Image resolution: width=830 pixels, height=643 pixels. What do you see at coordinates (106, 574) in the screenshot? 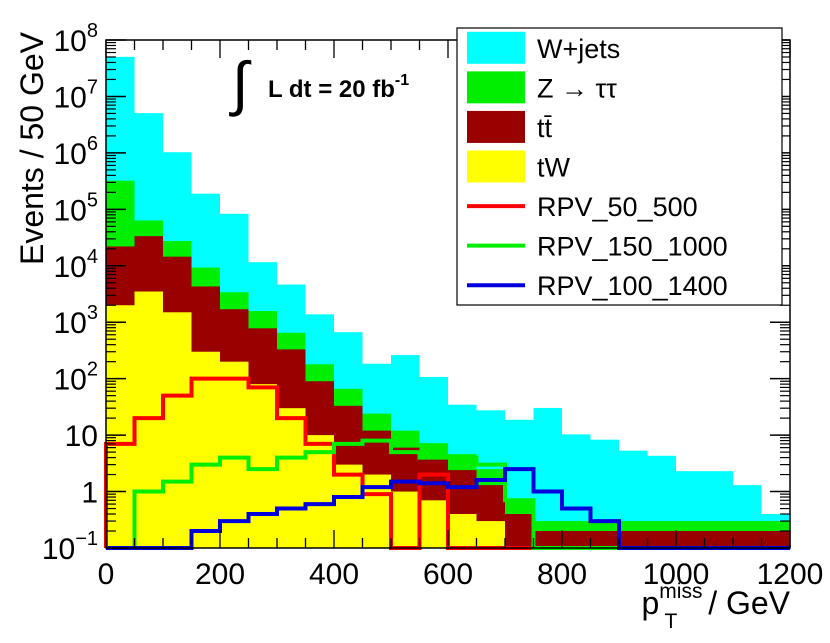
I see `x-tick-label: 0` at bounding box center [106, 574].